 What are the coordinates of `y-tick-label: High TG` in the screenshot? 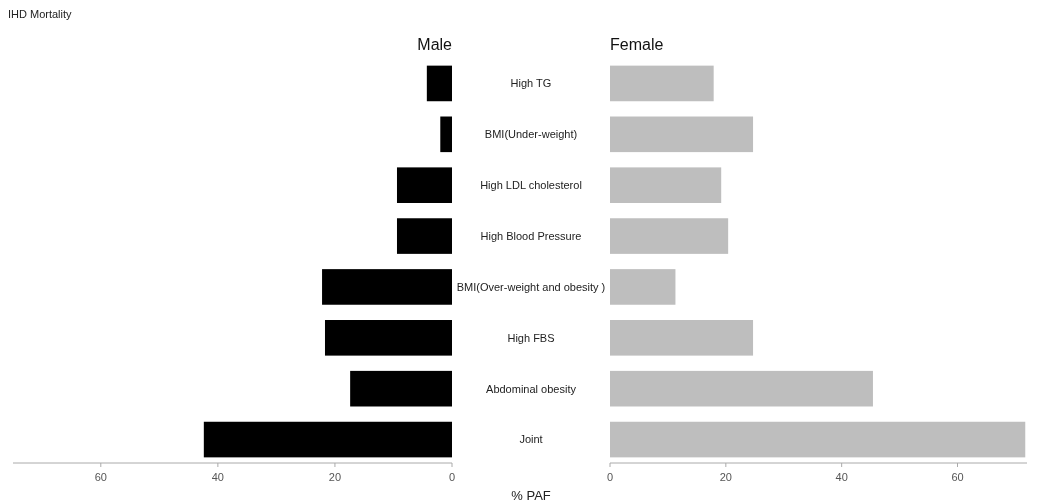 It's located at (531, 83).